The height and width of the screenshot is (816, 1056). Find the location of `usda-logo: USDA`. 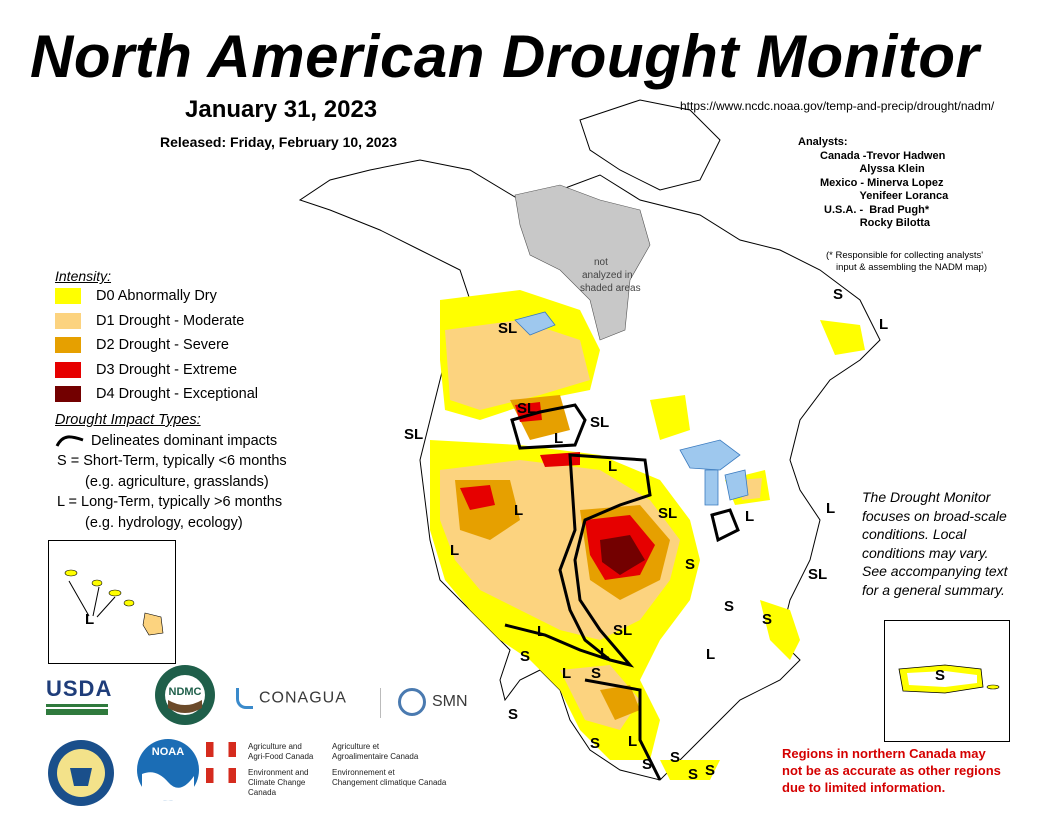

usda-logo: USDA is located at coordinates (79, 697).